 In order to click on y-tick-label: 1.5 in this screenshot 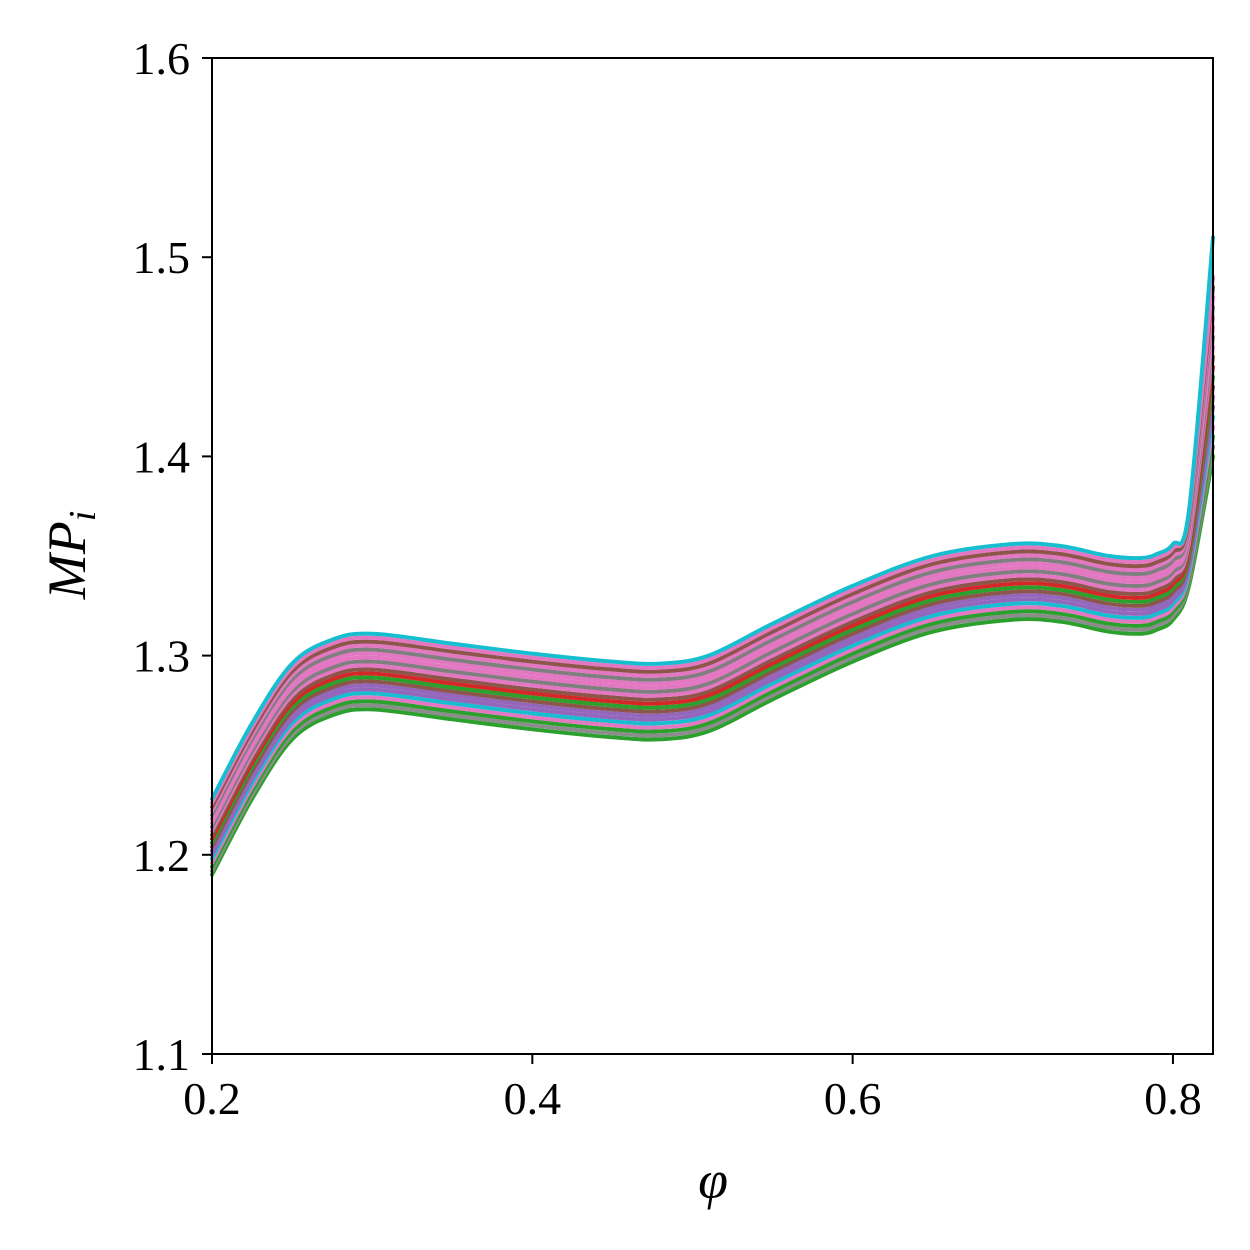, I will do `click(162, 257)`.